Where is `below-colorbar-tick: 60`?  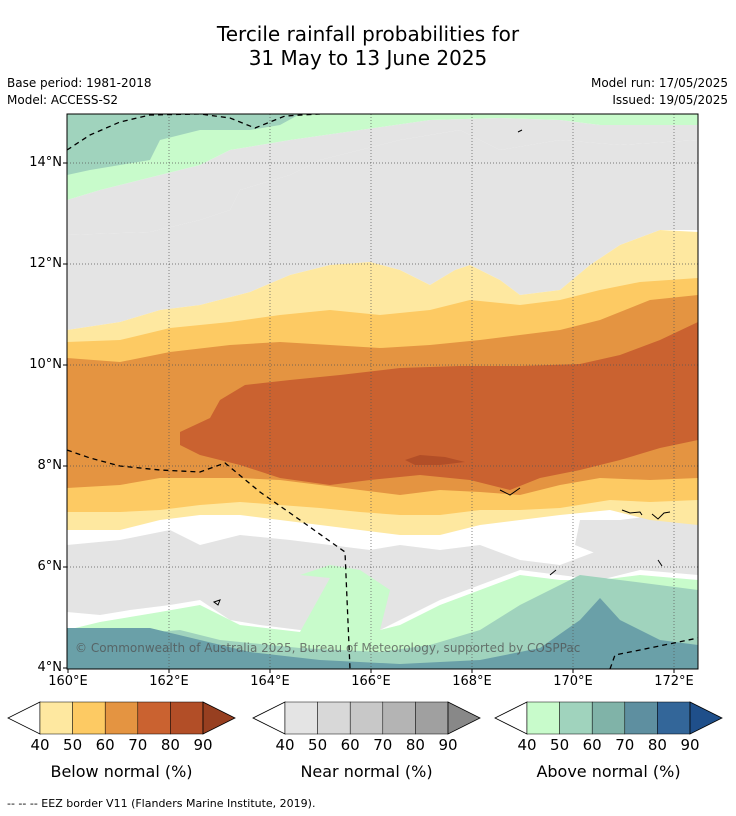 below-colorbar-tick: 60 is located at coordinates (105, 745).